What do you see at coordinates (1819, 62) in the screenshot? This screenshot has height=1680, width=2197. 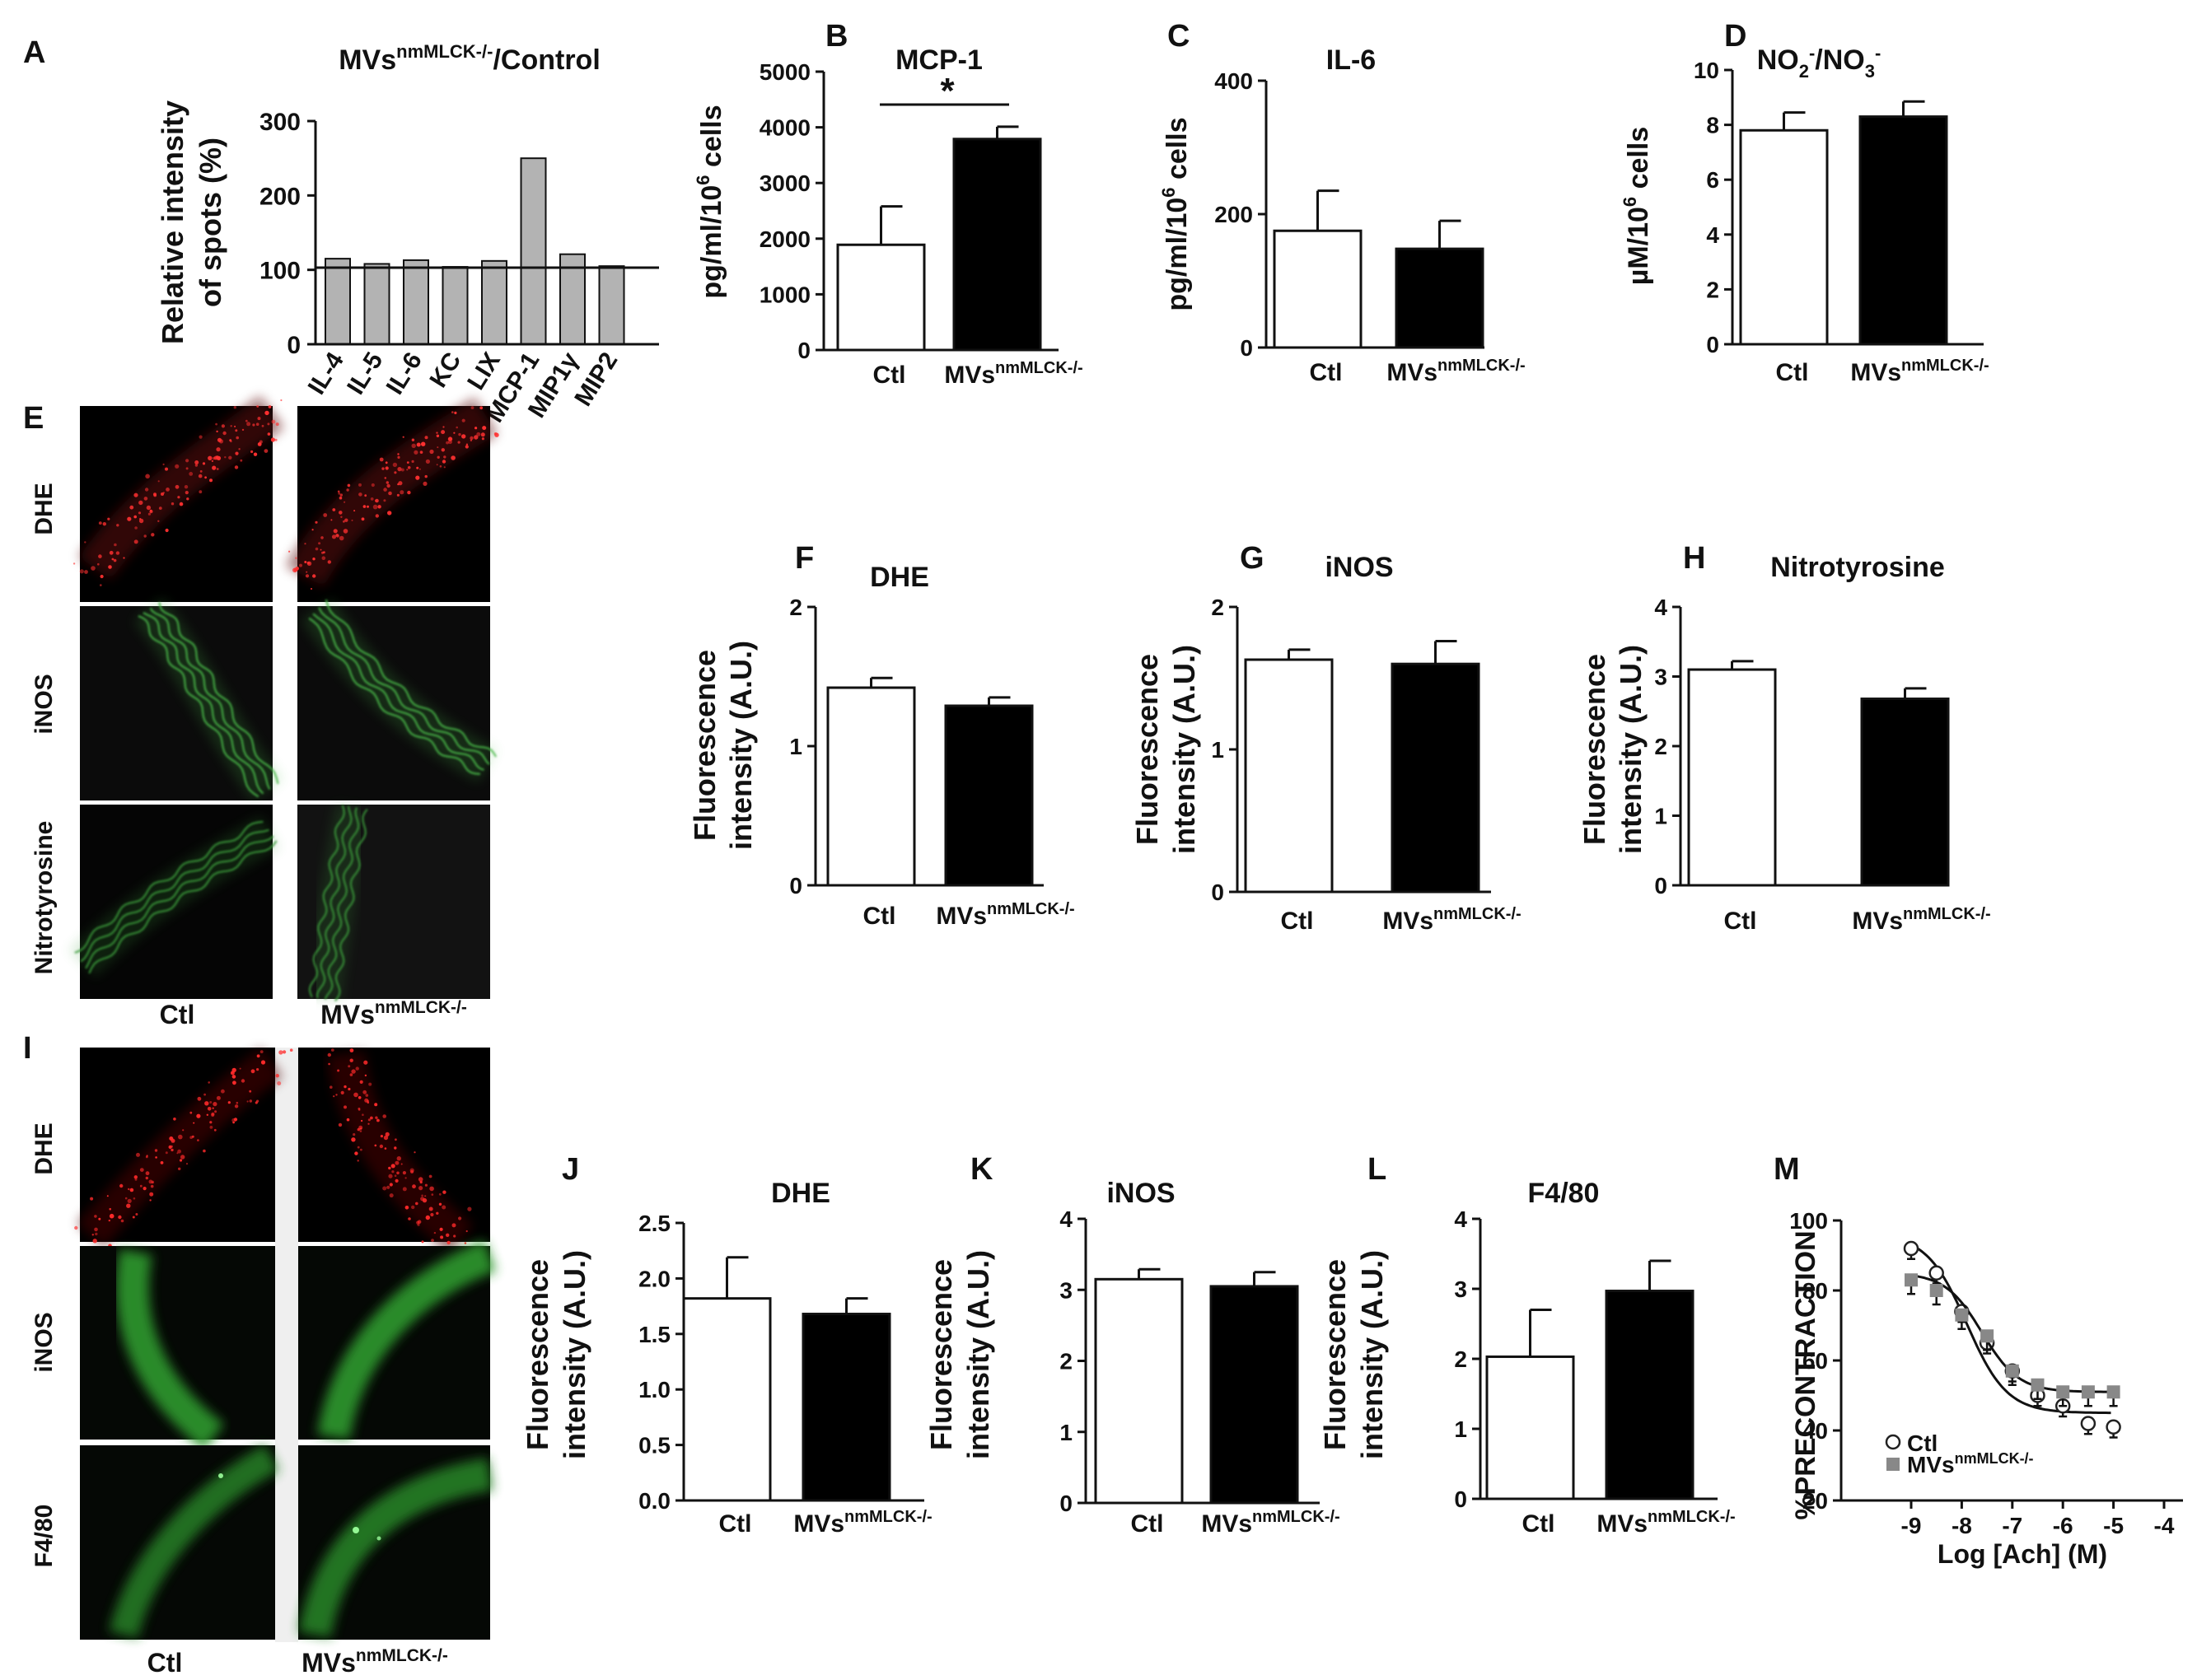 I see `panel-d-title: NO2-/NO3-` at bounding box center [1819, 62].